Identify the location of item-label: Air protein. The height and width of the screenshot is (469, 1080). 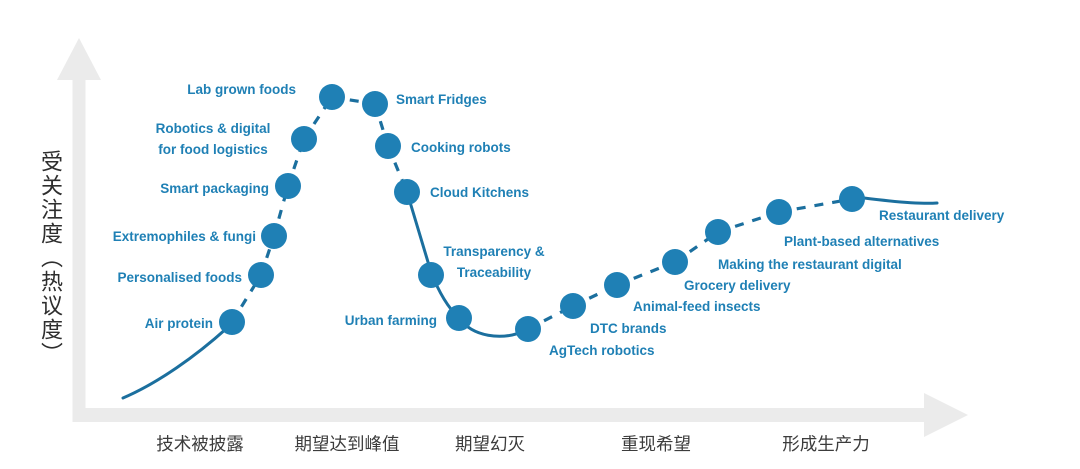
(179, 323).